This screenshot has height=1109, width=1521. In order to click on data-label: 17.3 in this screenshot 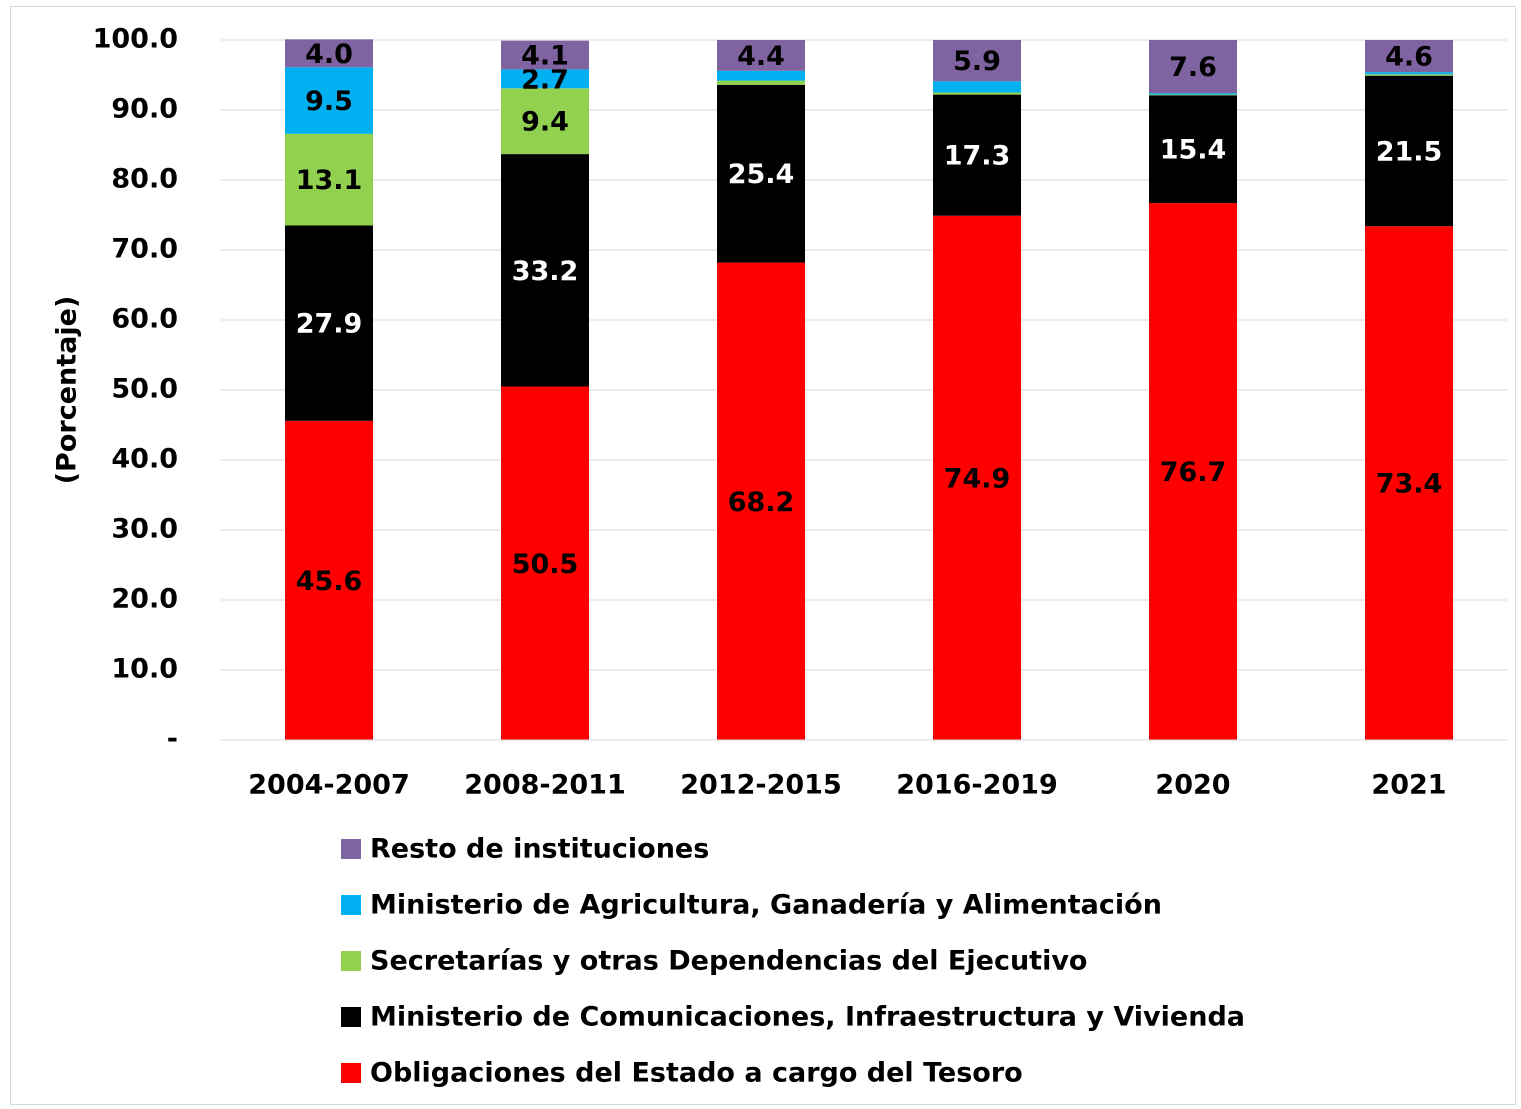, I will do `click(977, 156)`.